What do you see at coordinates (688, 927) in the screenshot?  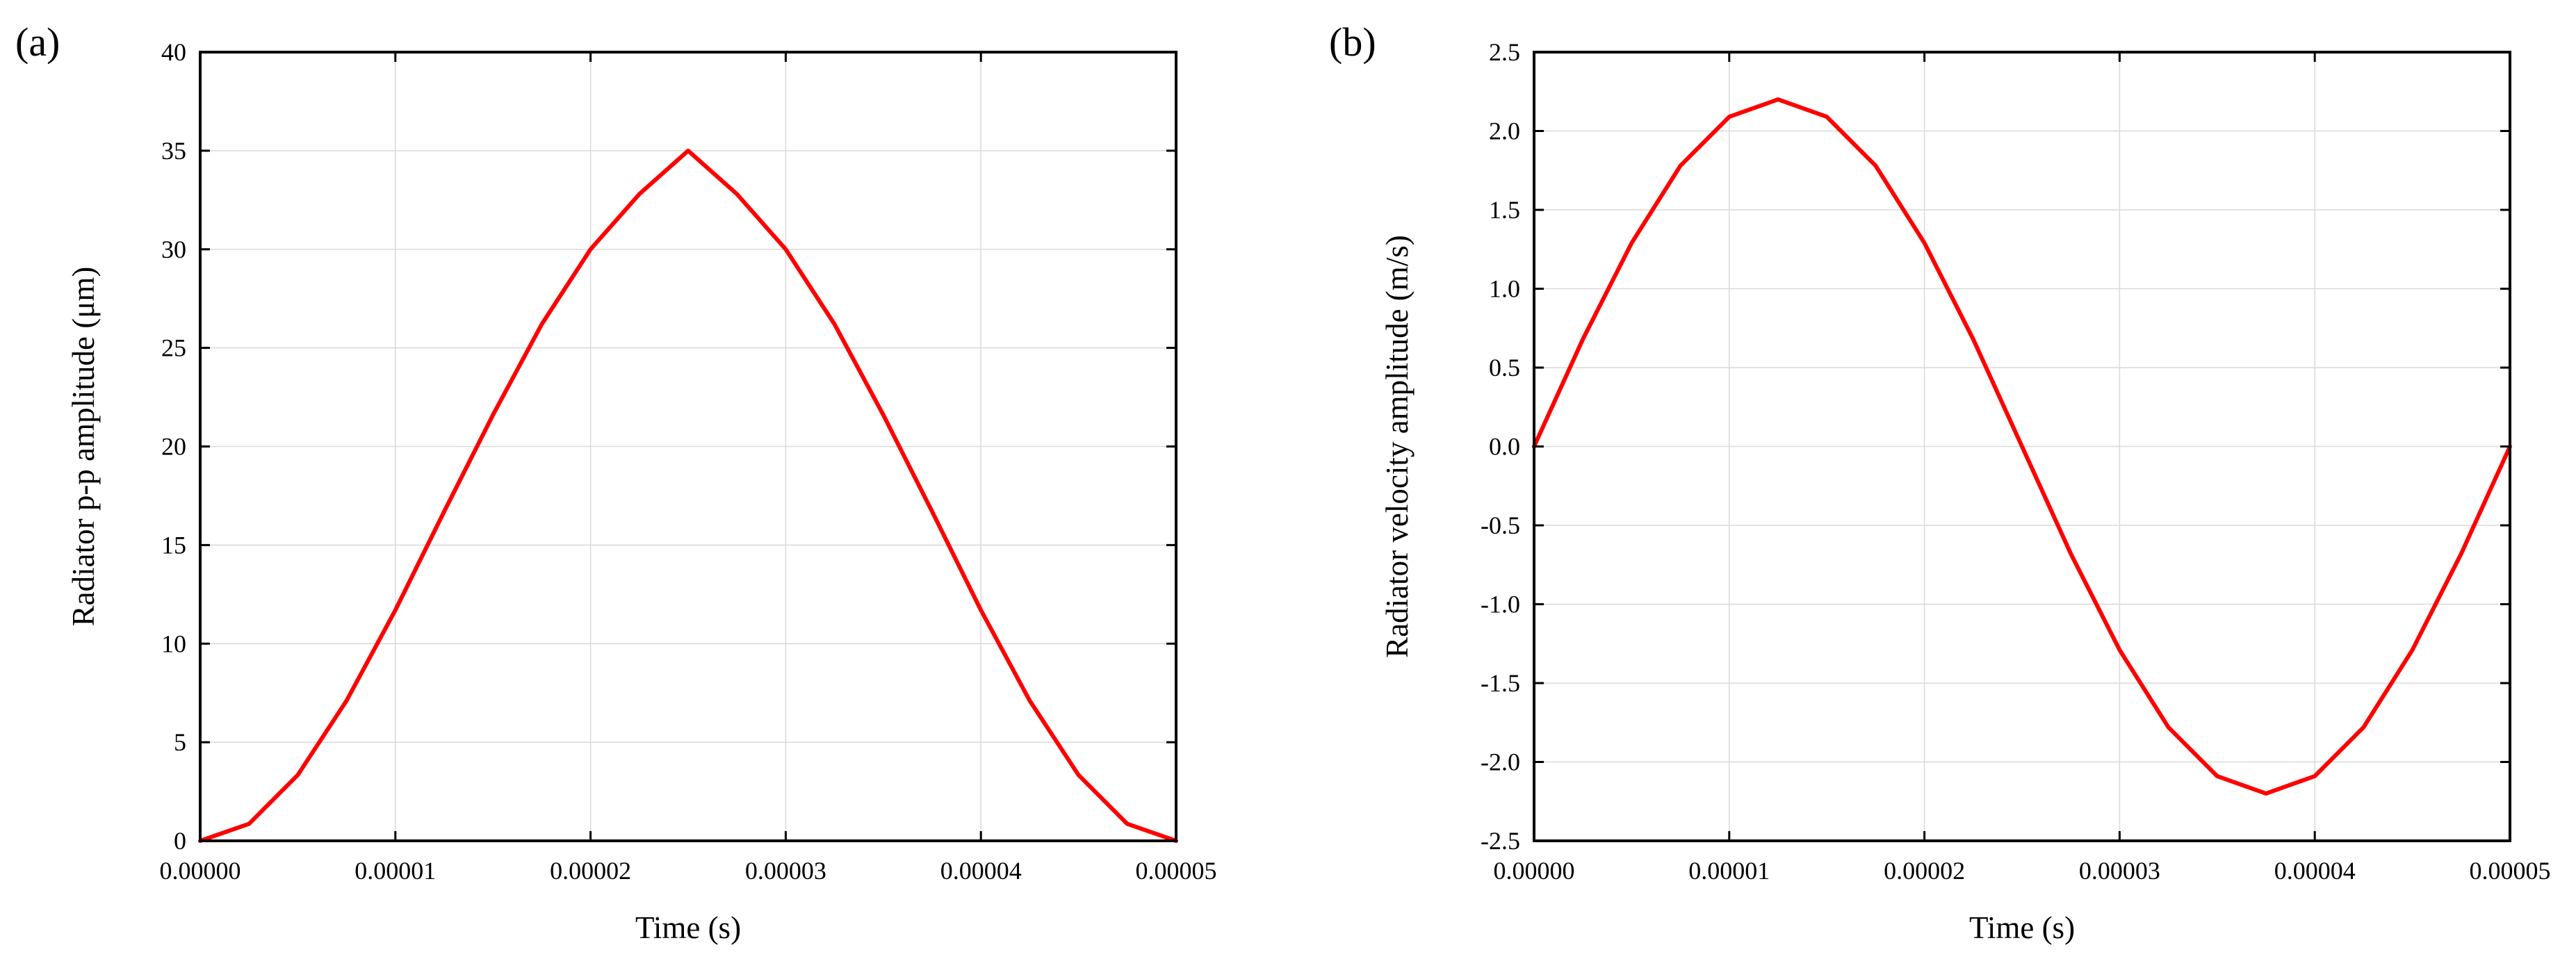 I see `chart-a-x-axis-title: Time (s)` at bounding box center [688, 927].